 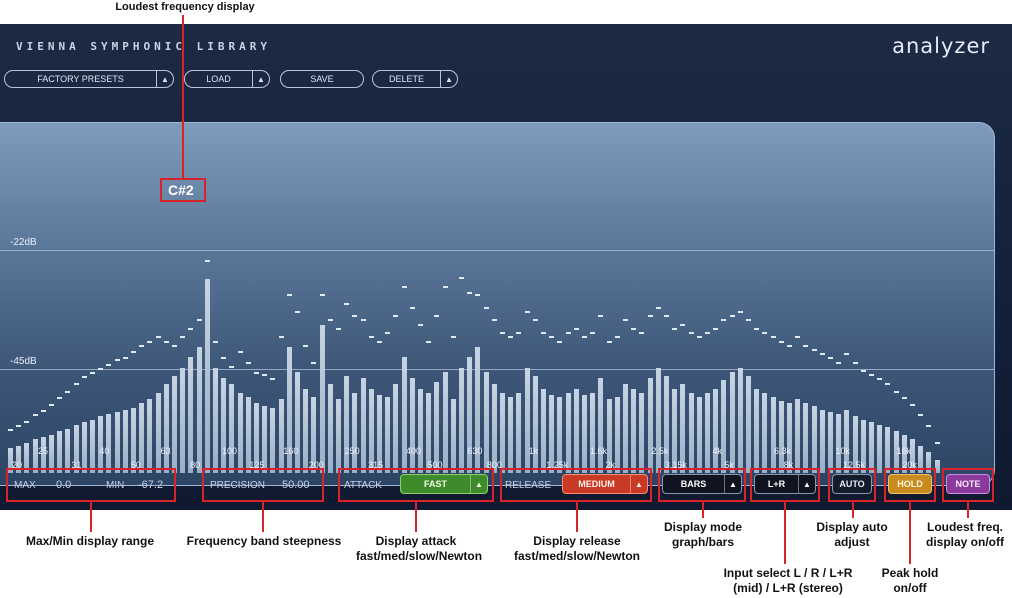 I want to click on factory-presets-label: FACTORY PRESETS, so click(x=80, y=79).